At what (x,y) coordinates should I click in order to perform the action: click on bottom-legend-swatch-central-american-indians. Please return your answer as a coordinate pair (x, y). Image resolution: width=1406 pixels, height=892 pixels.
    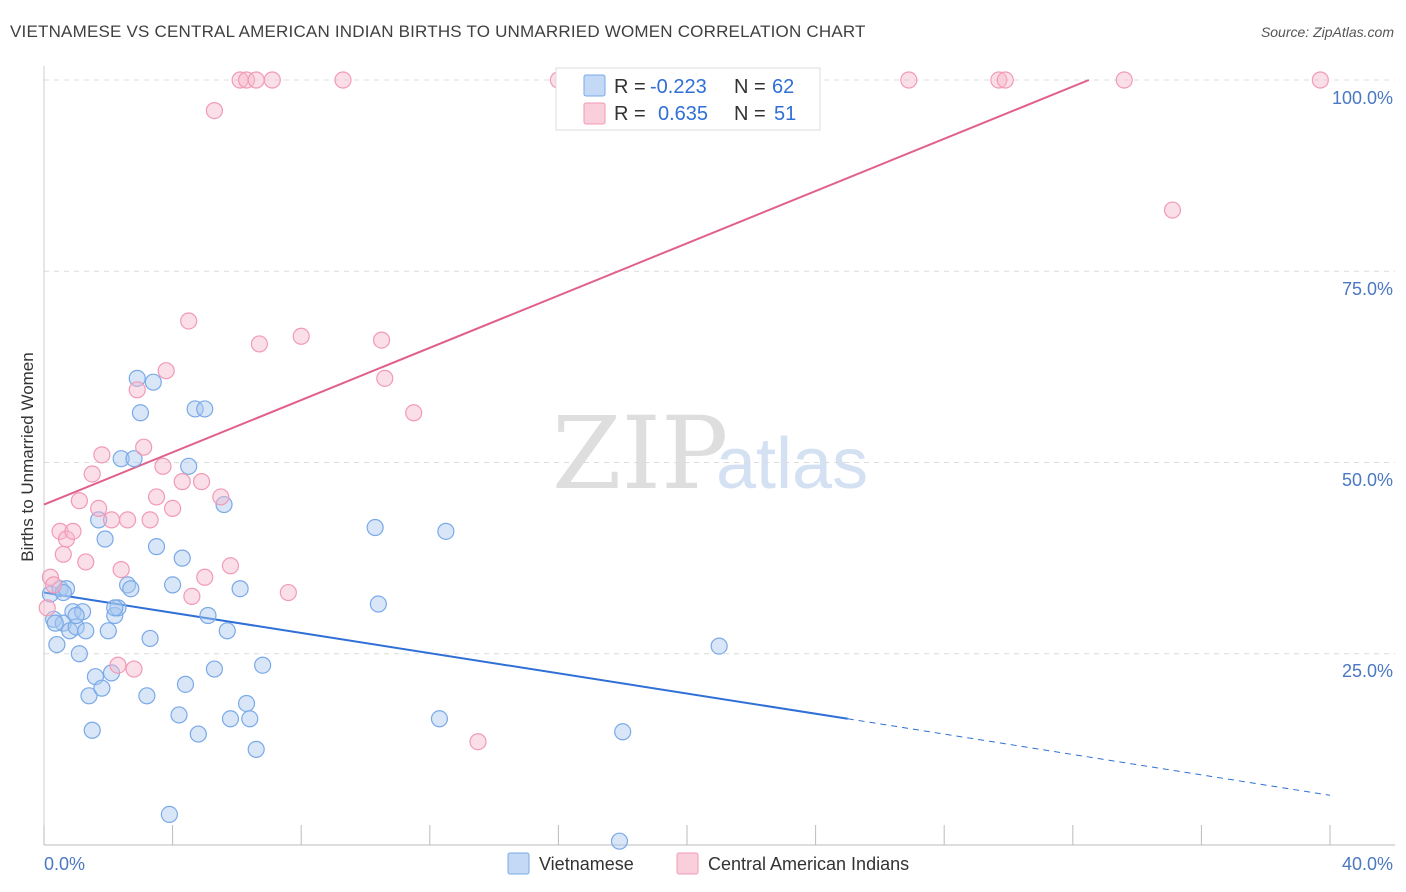
    Looking at the image, I should click on (687, 863).